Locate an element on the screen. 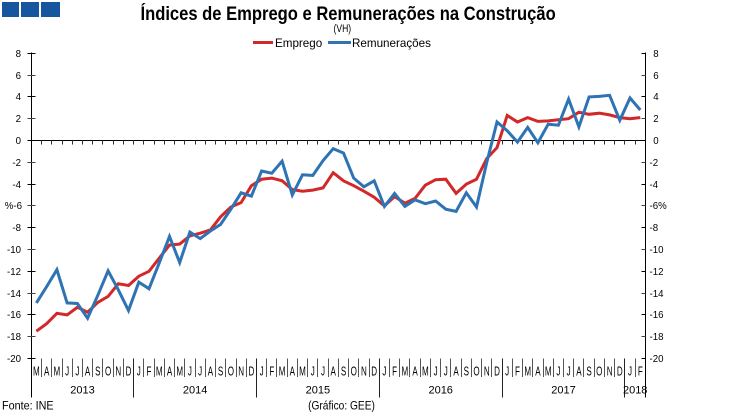 This screenshot has width=750, height=416. svg-text: 2018 is located at coordinates (635, 391).